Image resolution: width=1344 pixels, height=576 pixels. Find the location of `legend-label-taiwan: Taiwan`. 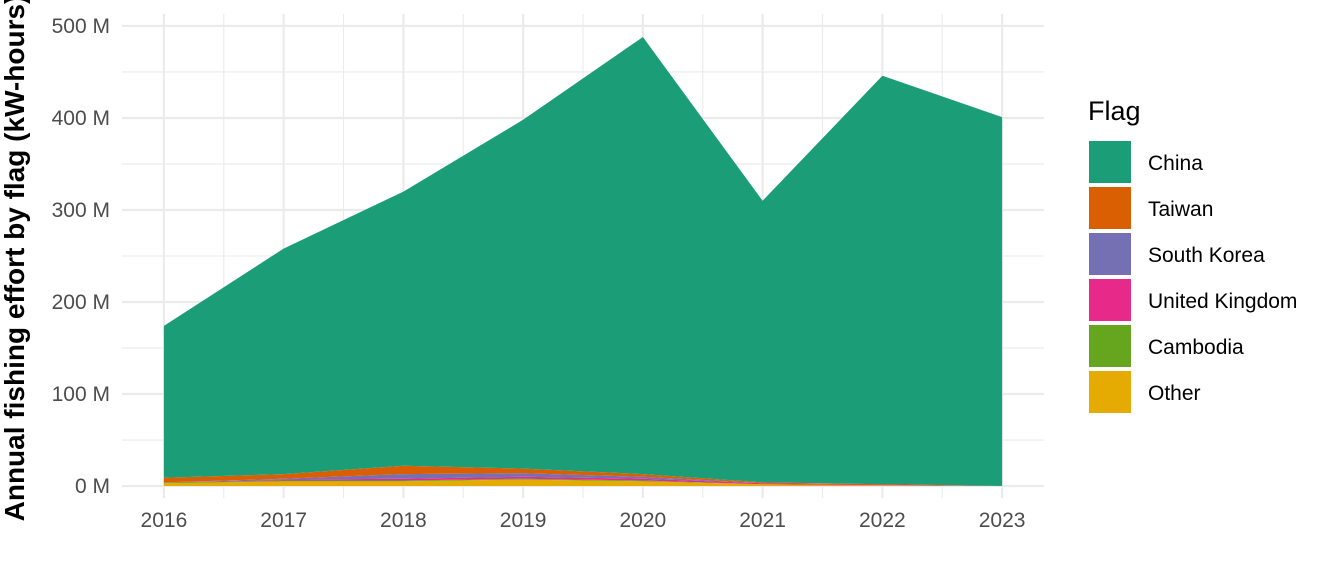

legend-label-taiwan: Taiwan is located at coordinates (1180, 209).